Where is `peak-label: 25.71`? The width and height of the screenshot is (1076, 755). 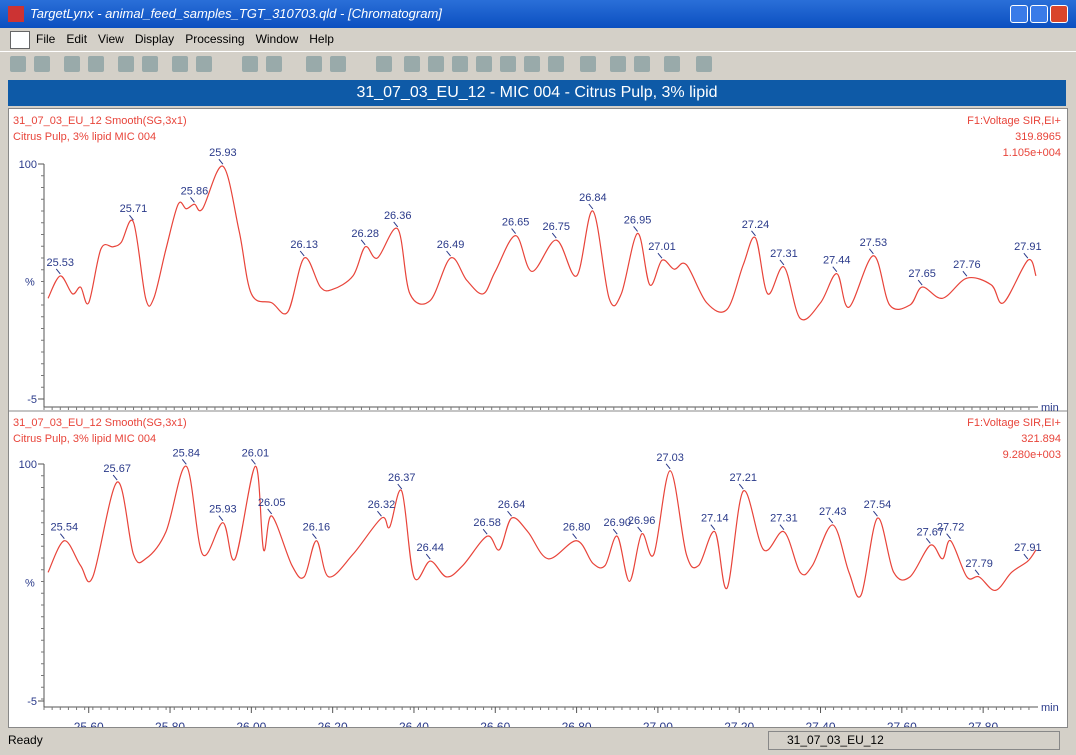 peak-label: 25.71 is located at coordinates (134, 209).